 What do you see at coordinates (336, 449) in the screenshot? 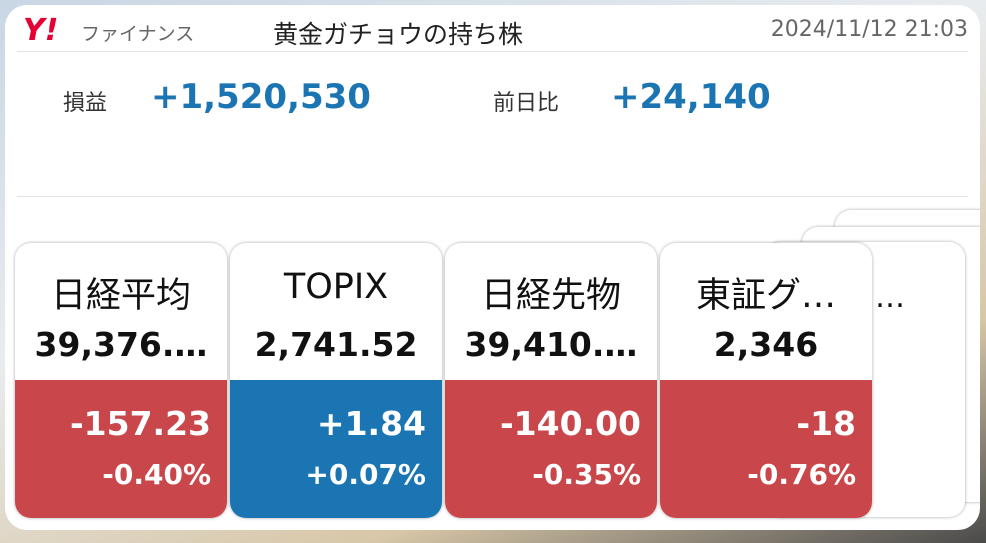
I see `card-bottom: +1.84 +0.07%` at bounding box center [336, 449].